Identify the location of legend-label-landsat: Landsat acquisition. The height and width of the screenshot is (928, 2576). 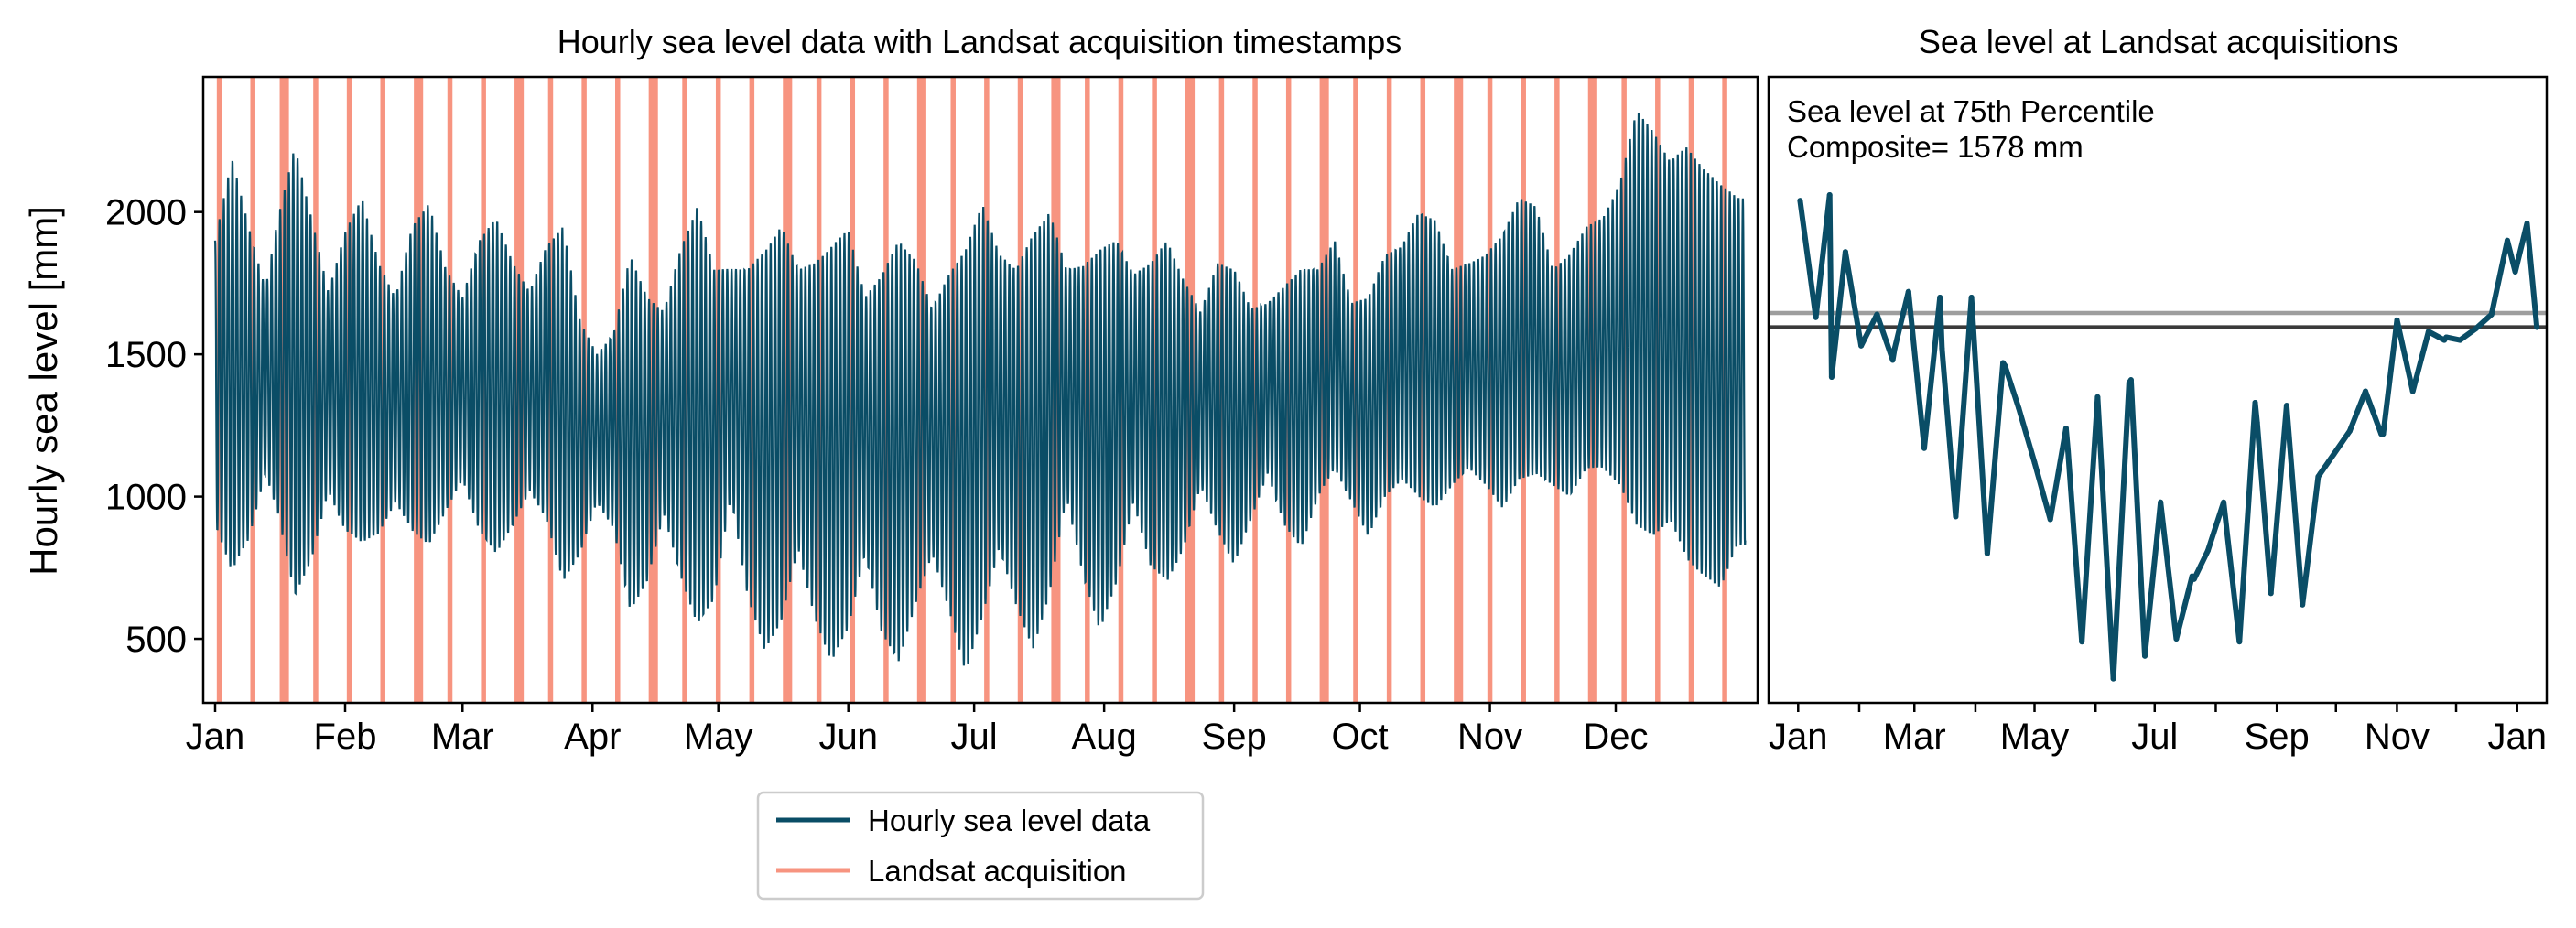
(997, 871).